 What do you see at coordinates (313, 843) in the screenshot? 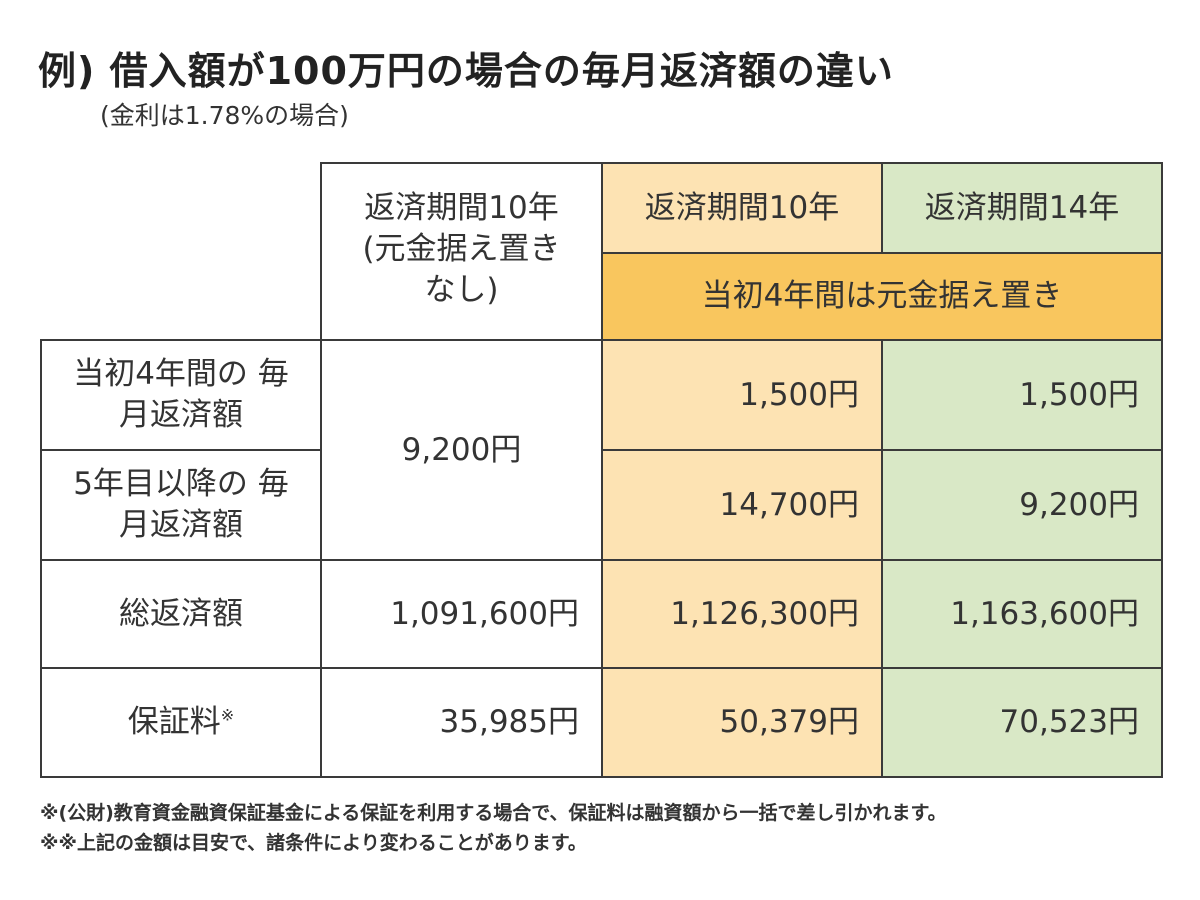
I see `footnote-2: ※※上記の金額は目安で、諸条件により変わることがあります。` at bounding box center [313, 843].